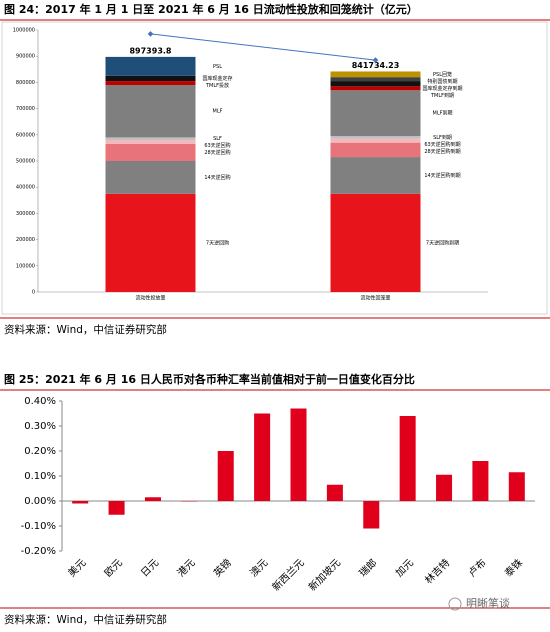 The height and width of the screenshot is (632, 550). I want to click on y-tick-label: 0.10%, so click(40, 476).